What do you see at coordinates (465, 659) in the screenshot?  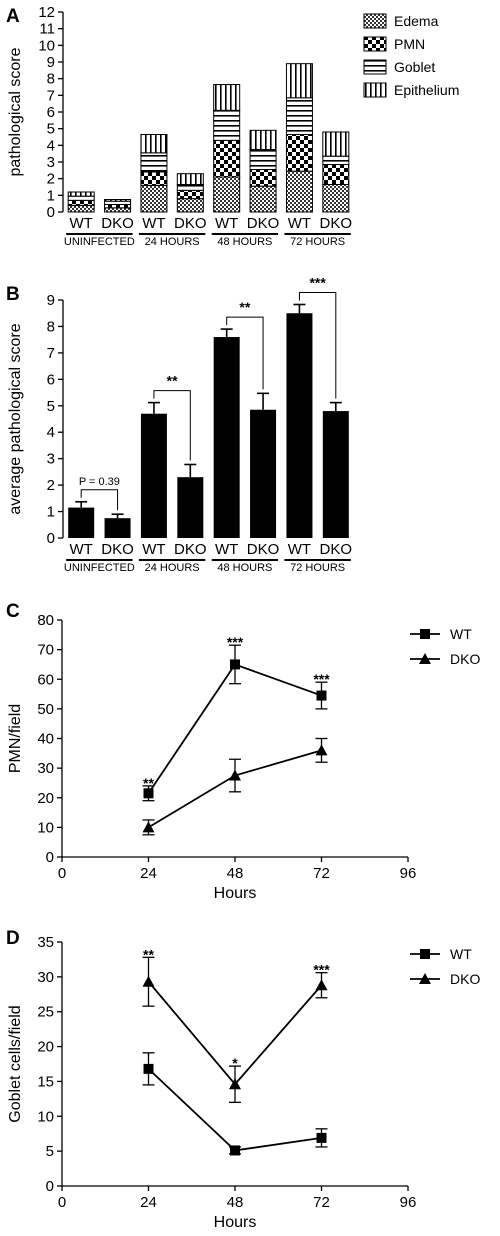 I see `legend-label: DKO` at bounding box center [465, 659].